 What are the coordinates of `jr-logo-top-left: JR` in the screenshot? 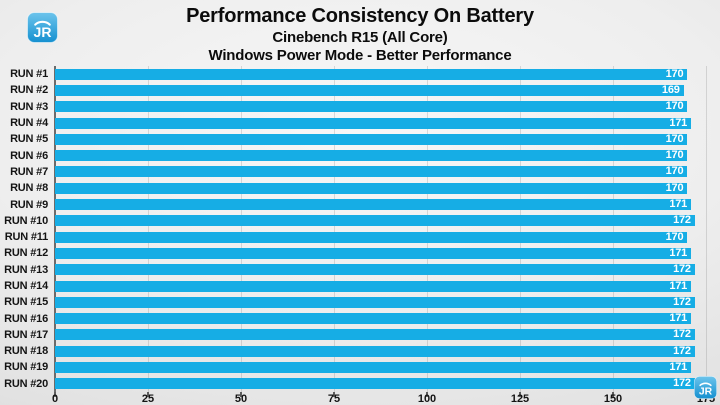 It's located at (42, 27).